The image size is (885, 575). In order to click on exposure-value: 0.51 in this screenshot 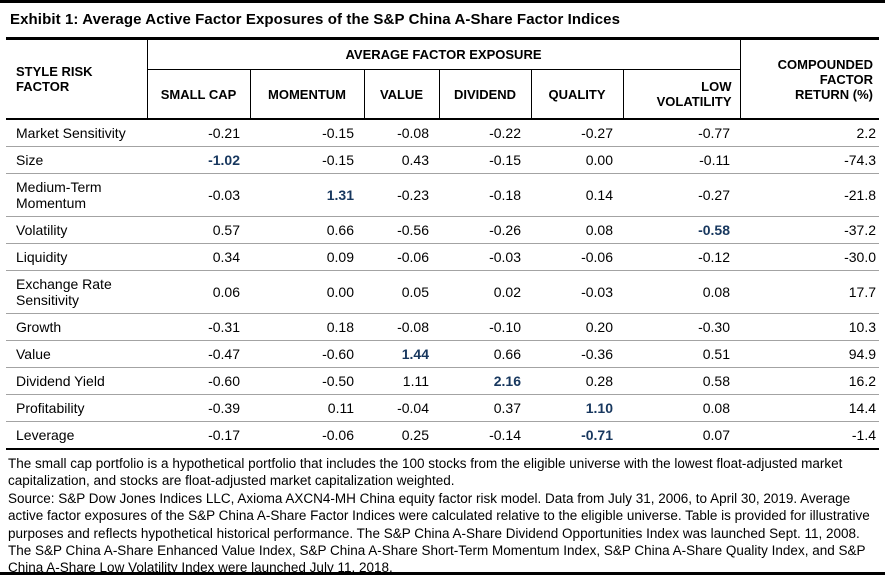, I will do `click(681, 354)`.